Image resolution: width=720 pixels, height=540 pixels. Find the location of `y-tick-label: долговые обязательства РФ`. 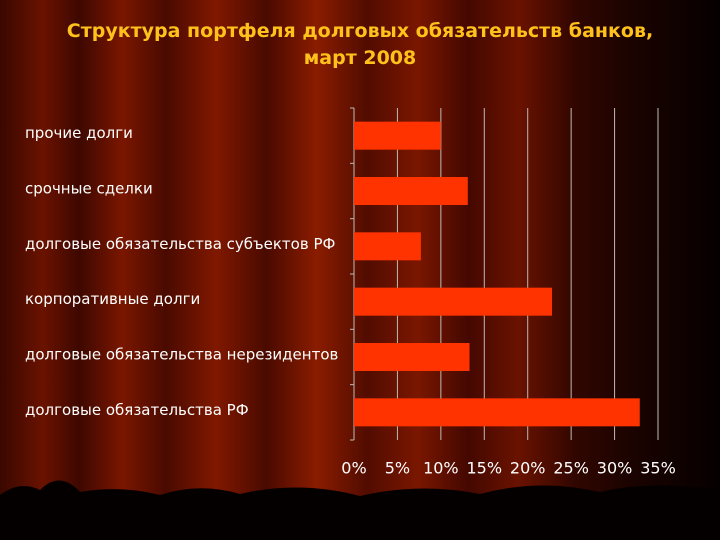

y-tick-label: долговые обязательства РФ is located at coordinates (137, 410).